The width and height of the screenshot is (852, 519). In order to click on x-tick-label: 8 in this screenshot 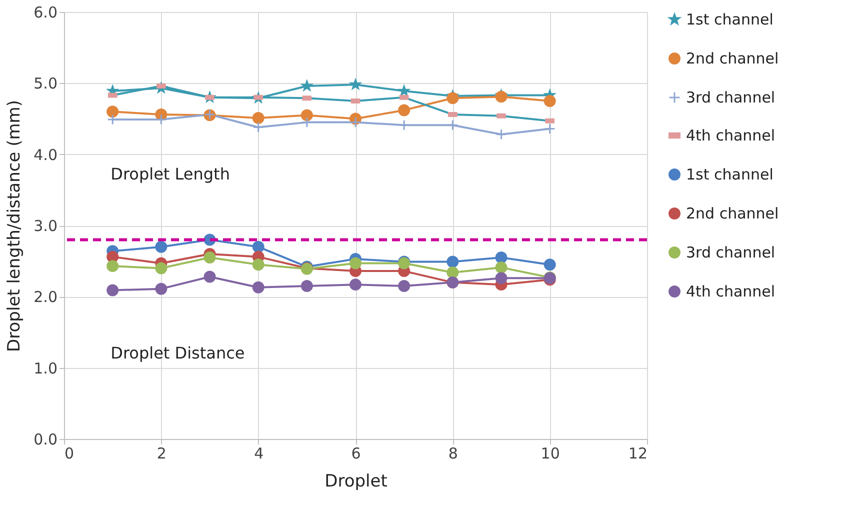, I will do `click(453, 453)`.